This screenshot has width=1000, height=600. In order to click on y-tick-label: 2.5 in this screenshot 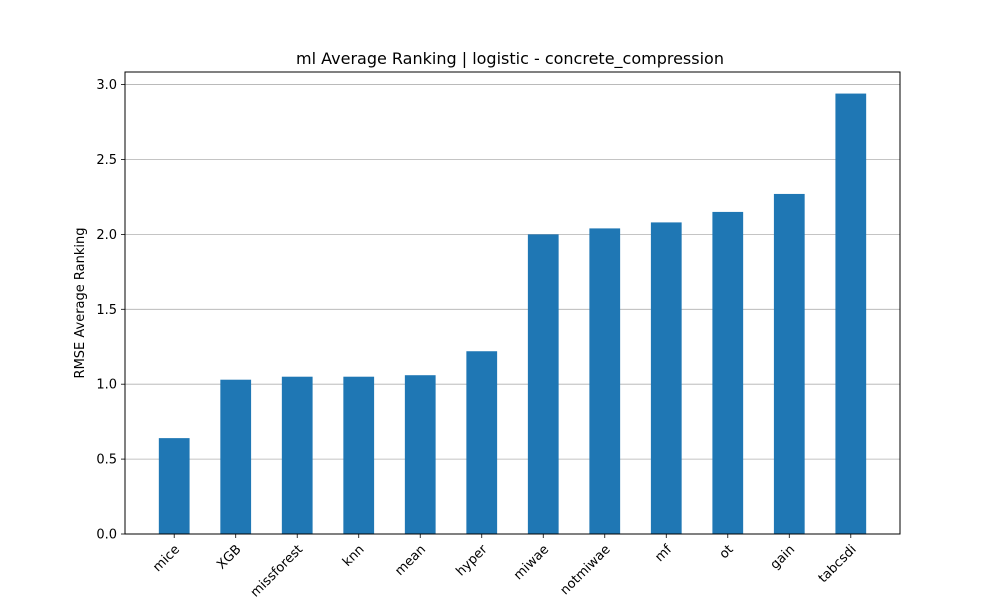, I will do `click(106, 160)`.